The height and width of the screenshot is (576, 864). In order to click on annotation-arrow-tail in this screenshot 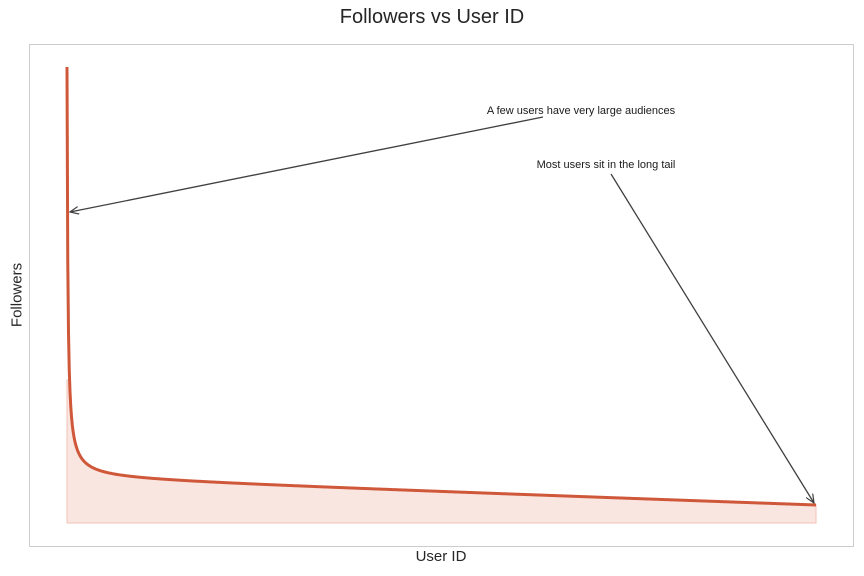, I will do `click(712, 338)`.